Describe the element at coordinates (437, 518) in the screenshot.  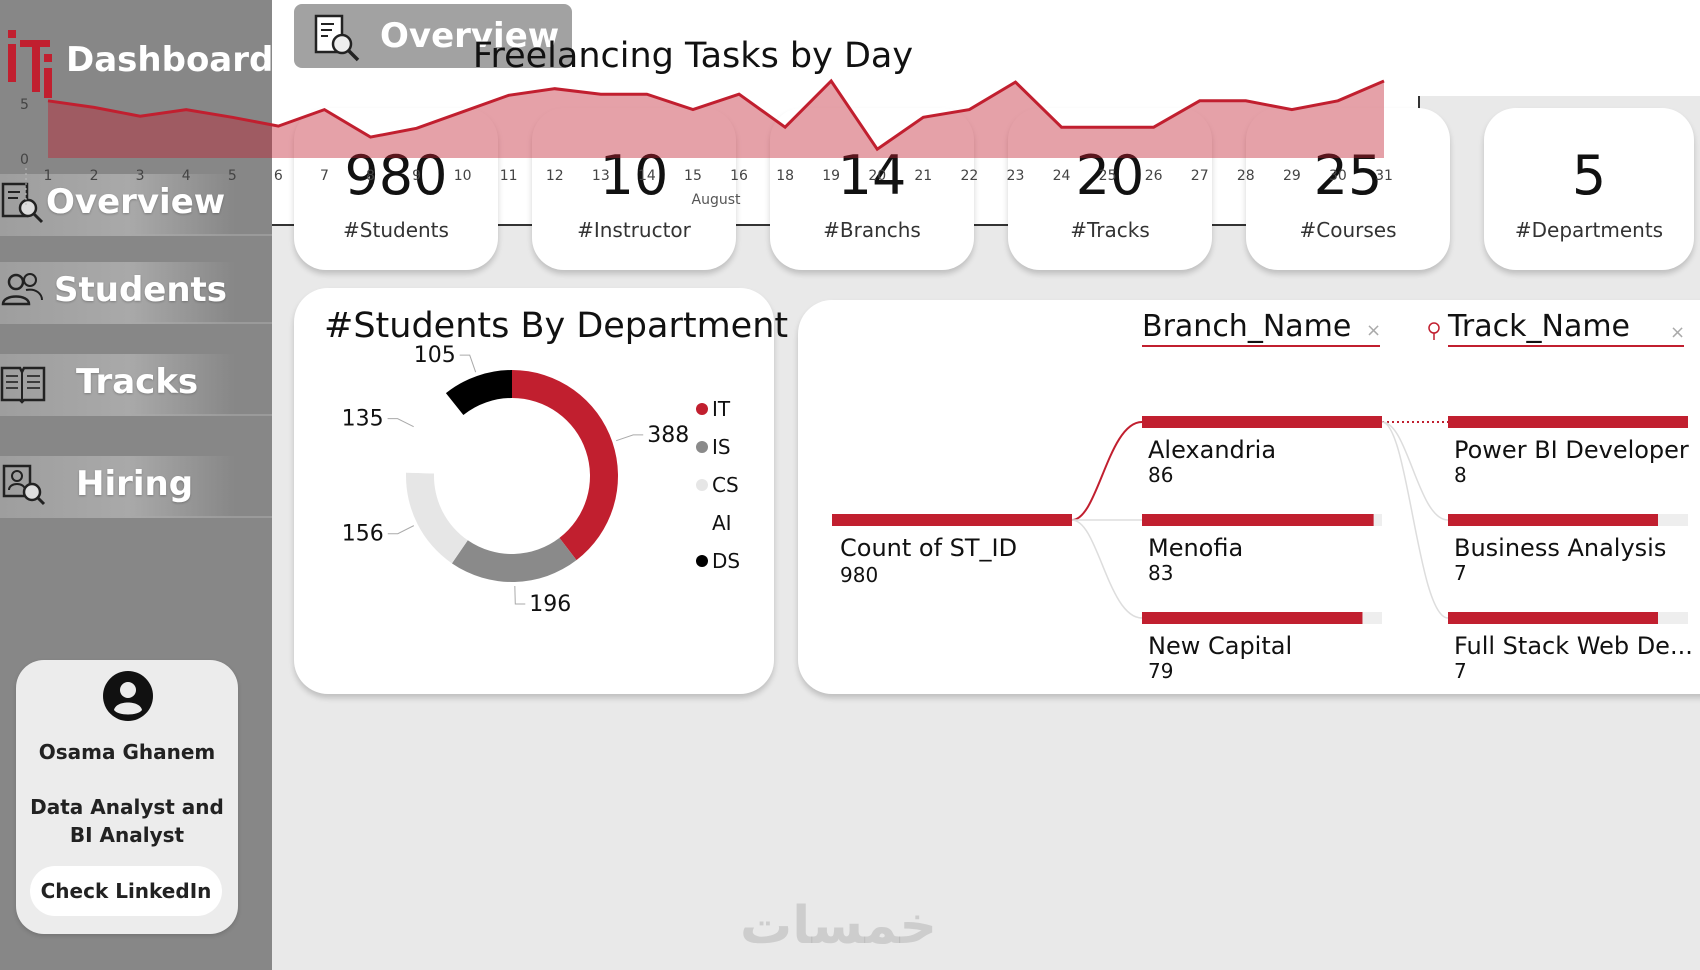
I see `donut-slice-cs` at that location.